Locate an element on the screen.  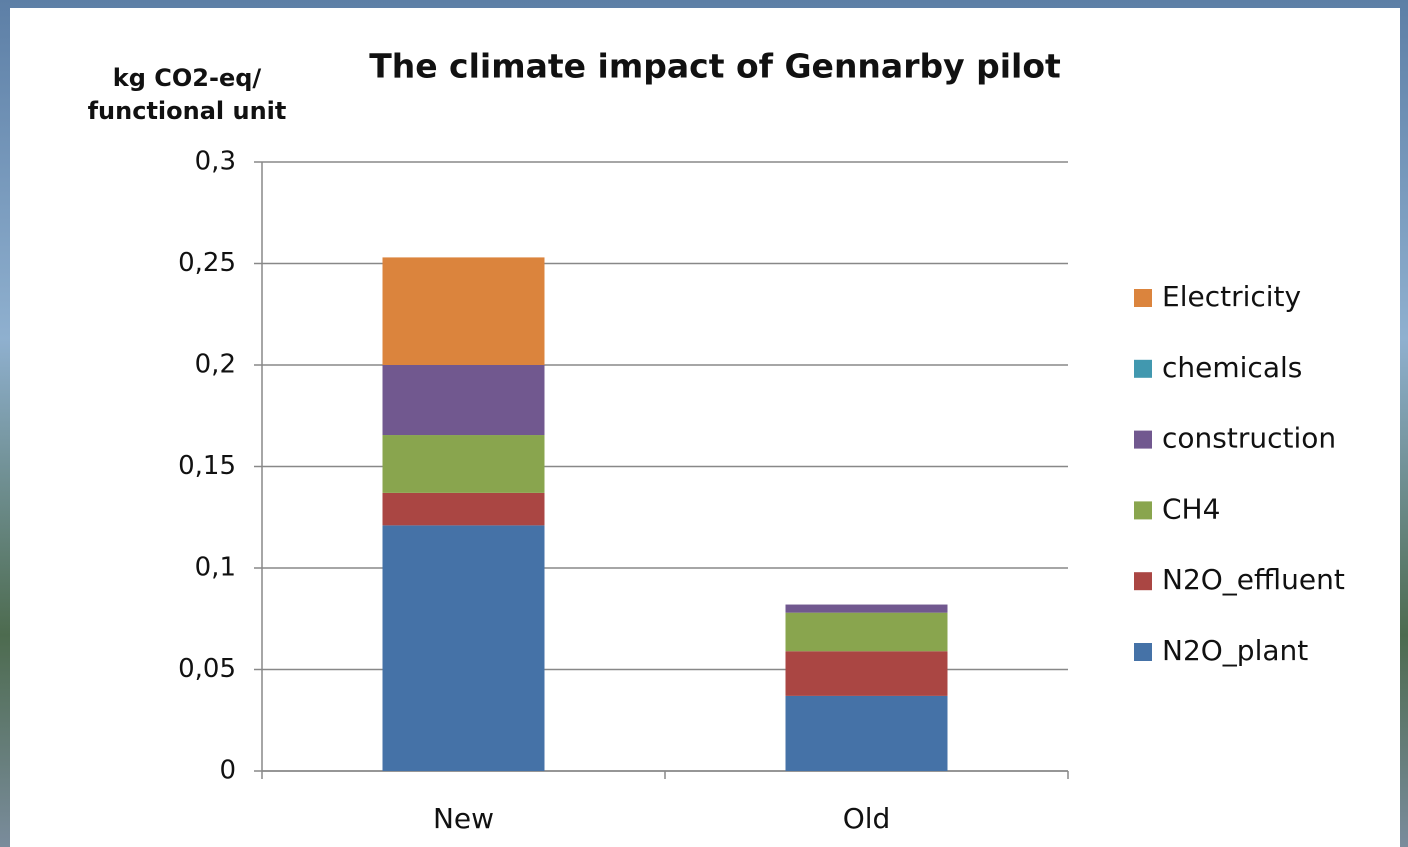
x-tick-label: Old is located at coordinates (867, 818).